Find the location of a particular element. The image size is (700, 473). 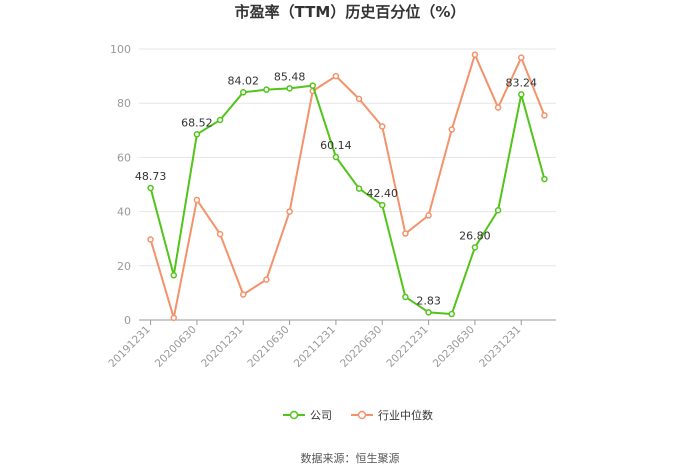

x-tick-label: 20230630 is located at coordinates (454, 347).